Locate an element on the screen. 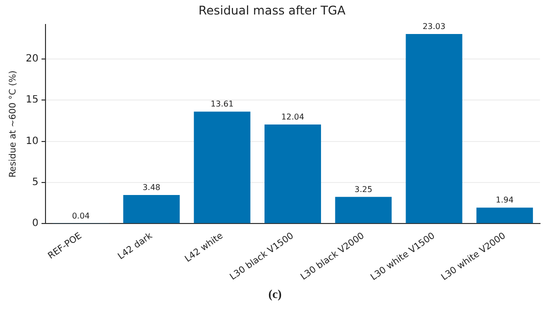  y-tick-label: 15 is located at coordinates (32, 100).